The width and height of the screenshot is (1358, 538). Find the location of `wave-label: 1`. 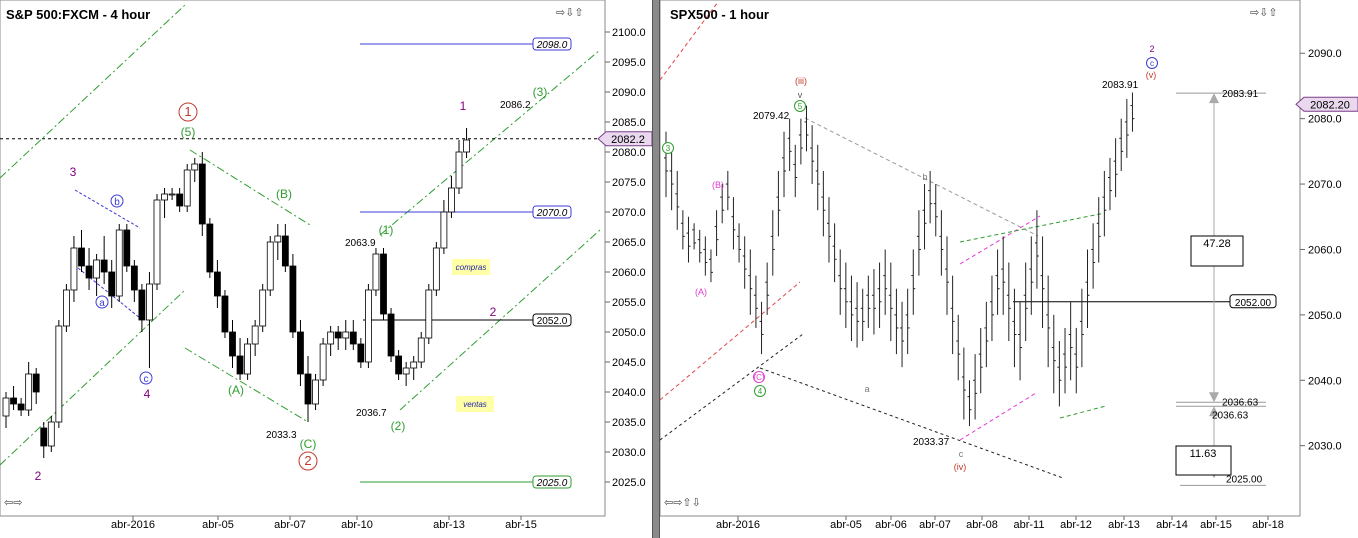

wave-label: 1 is located at coordinates (187, 111).